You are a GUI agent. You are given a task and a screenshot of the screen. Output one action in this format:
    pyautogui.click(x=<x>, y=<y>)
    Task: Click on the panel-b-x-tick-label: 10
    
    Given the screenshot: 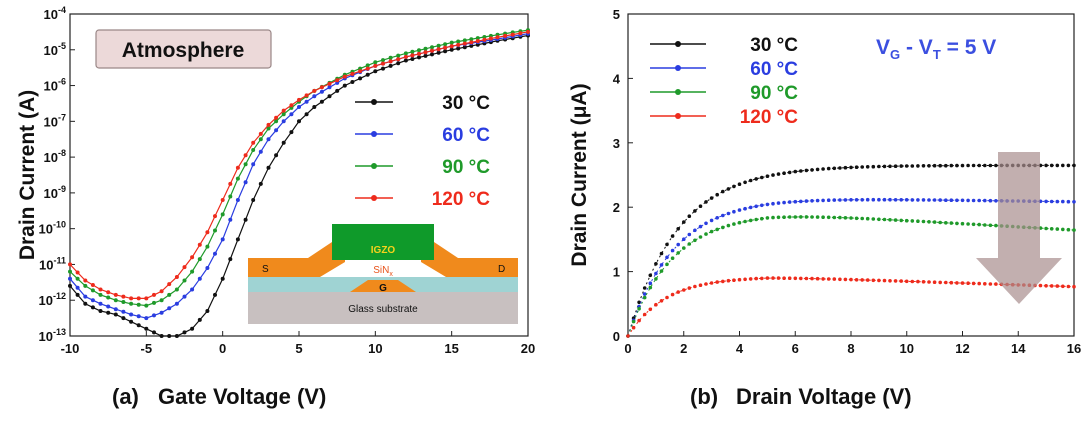 What is the action you would take?
    pyautogui.click(x=907, y=348)
    